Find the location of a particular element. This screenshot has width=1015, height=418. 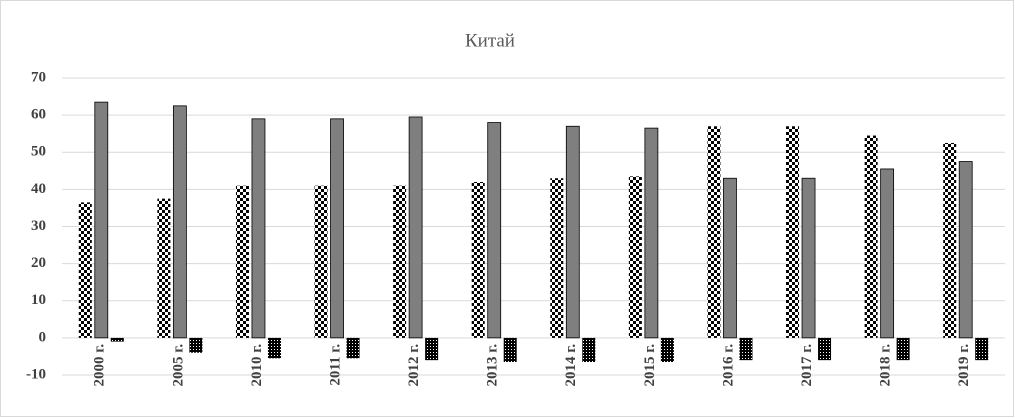

y-tick-label: -10 is located at coordinates (36, 374).